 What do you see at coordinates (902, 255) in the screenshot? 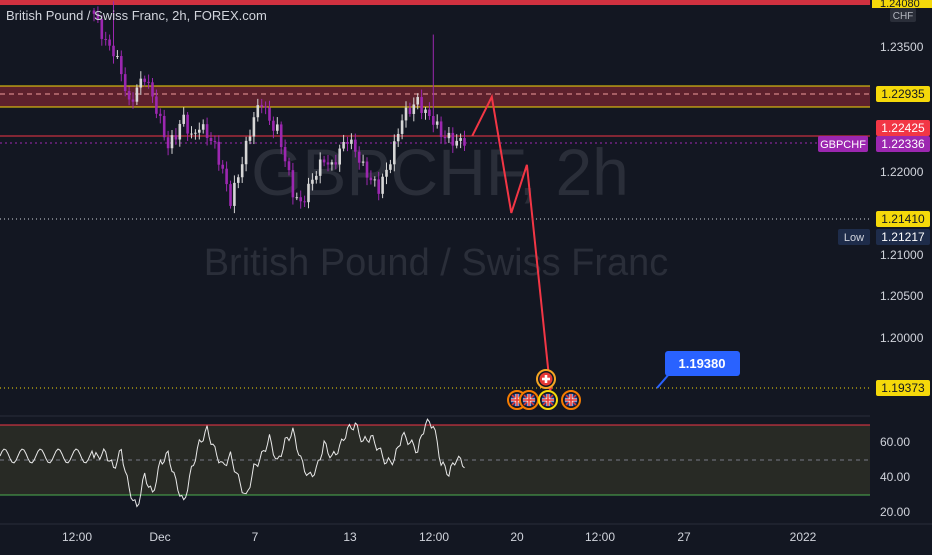
I see `price-tick: 1.21000` at bounding box center [902, 255].